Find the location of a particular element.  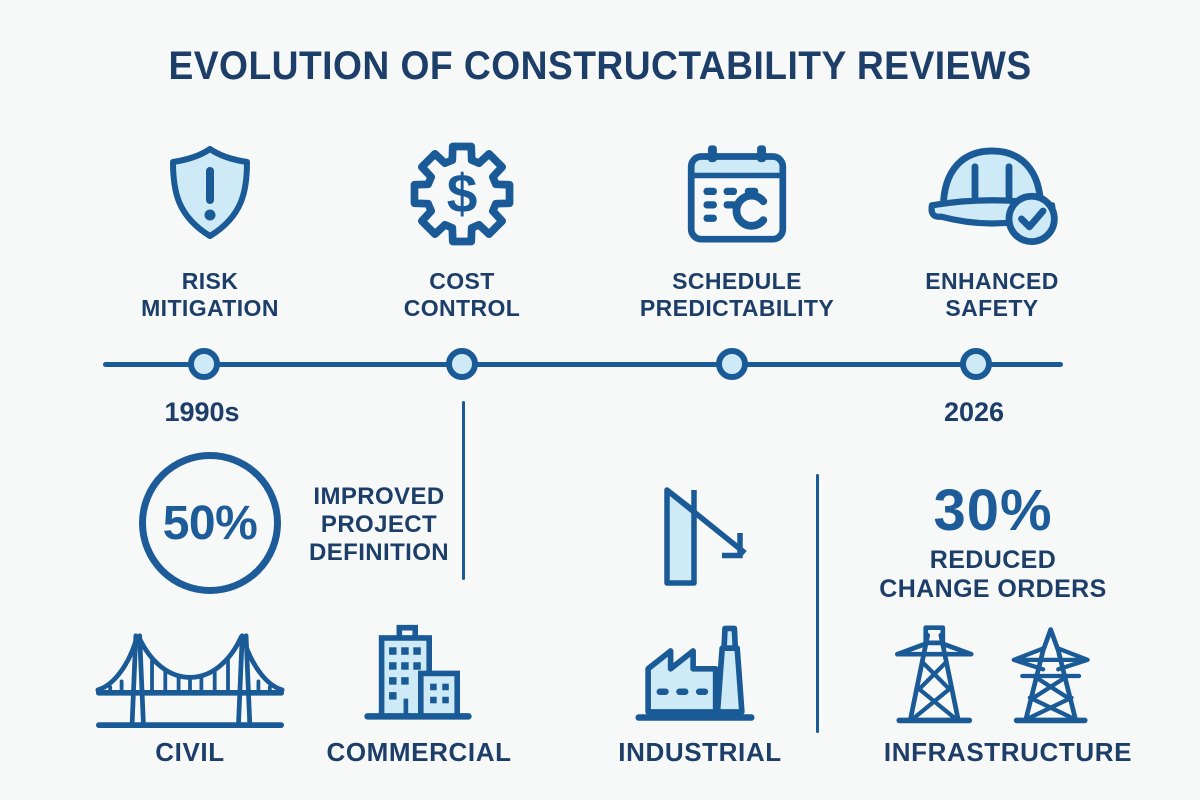

timeline-line is located at coordinates (583, 364).